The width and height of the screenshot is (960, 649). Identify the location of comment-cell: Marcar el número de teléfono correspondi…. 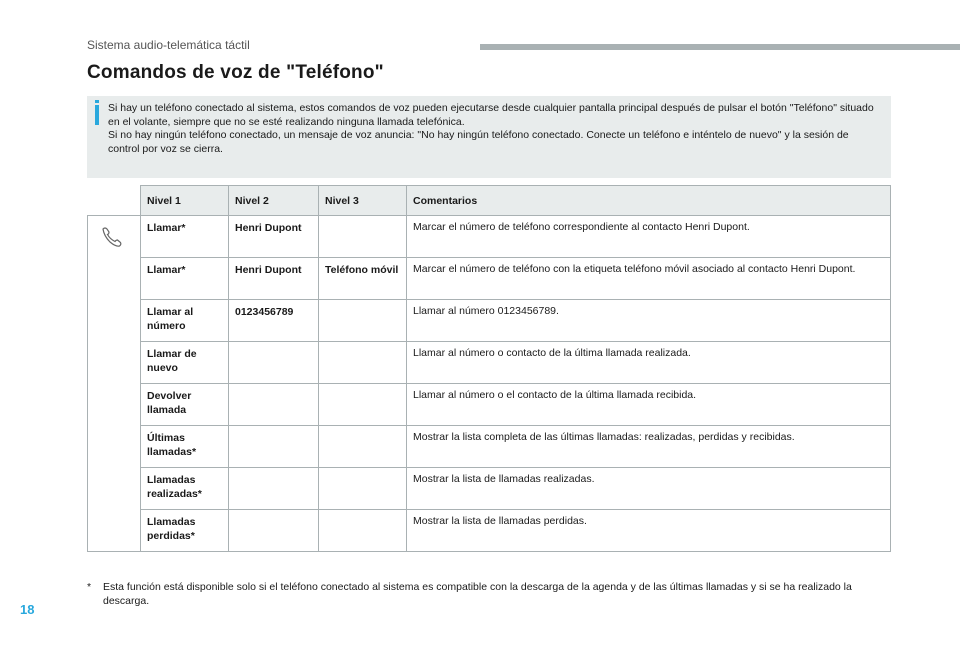
(648, 236).